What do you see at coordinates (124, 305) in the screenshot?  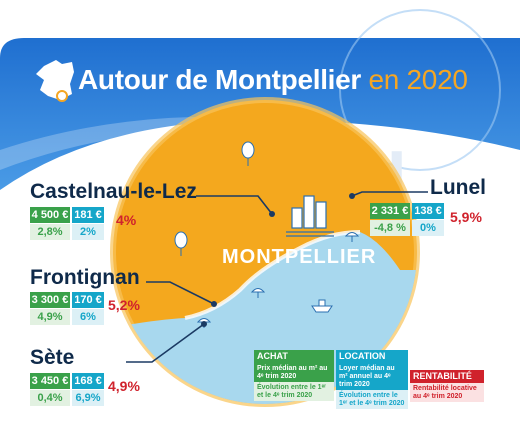 I see `rentabilite-frontignan: 5,2%` at bounding box center [124, 305].